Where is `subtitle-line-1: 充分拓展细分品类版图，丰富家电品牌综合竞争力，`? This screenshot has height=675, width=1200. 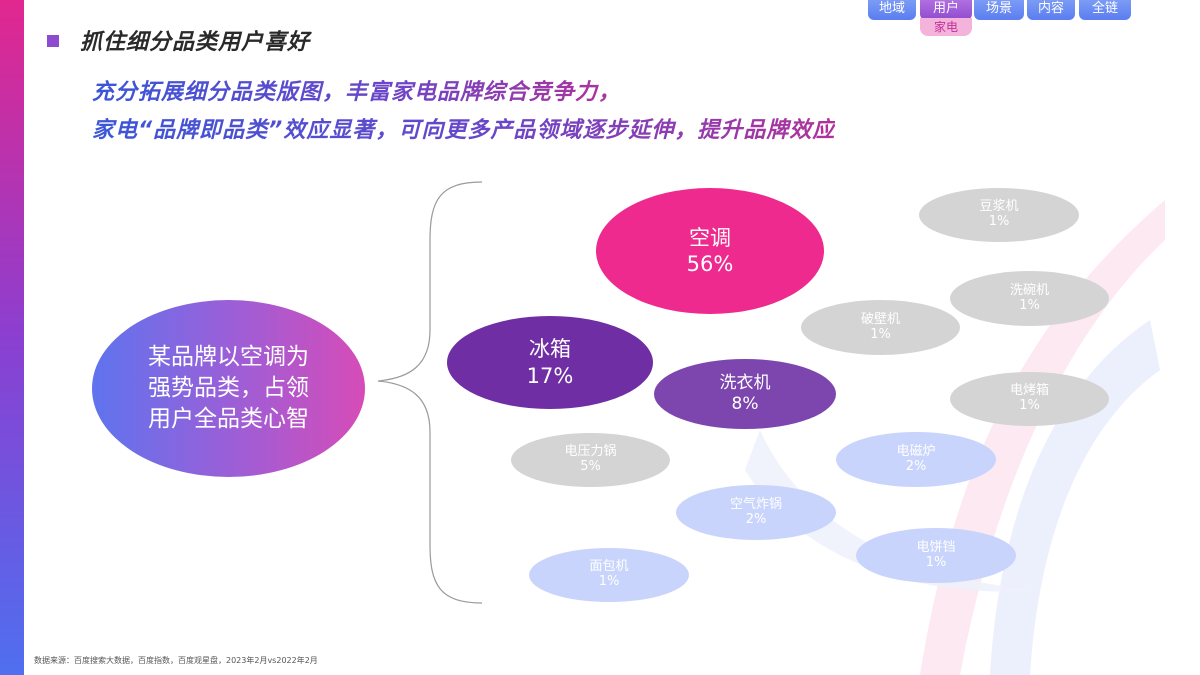
subtitle-line-1: 充分拓展细分品类版图，丰富家电品牌综合竞争力， is located at coordinates (356, 90).